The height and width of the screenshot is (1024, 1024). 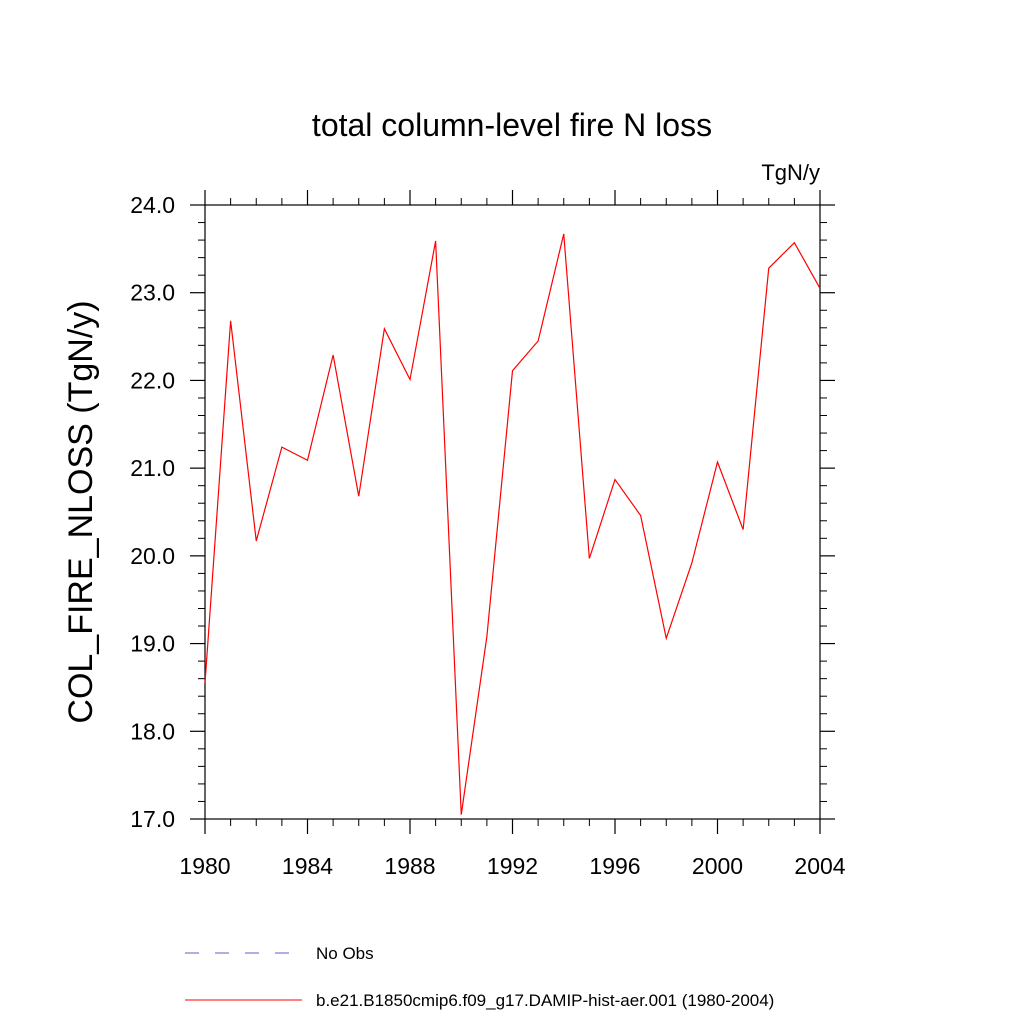 I want to click on y-tick-label: 21.0, so click(x=152, y=468).